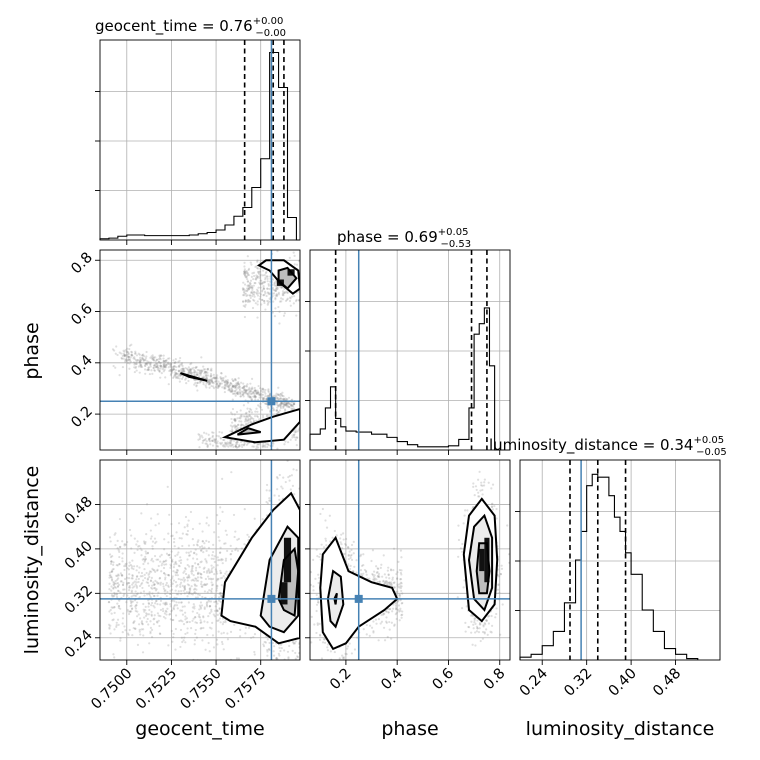 This screenshot has height=760, width=760. I want to click on joint-geocent-time--luminosity-distance-sample-7, so click(191, 628).